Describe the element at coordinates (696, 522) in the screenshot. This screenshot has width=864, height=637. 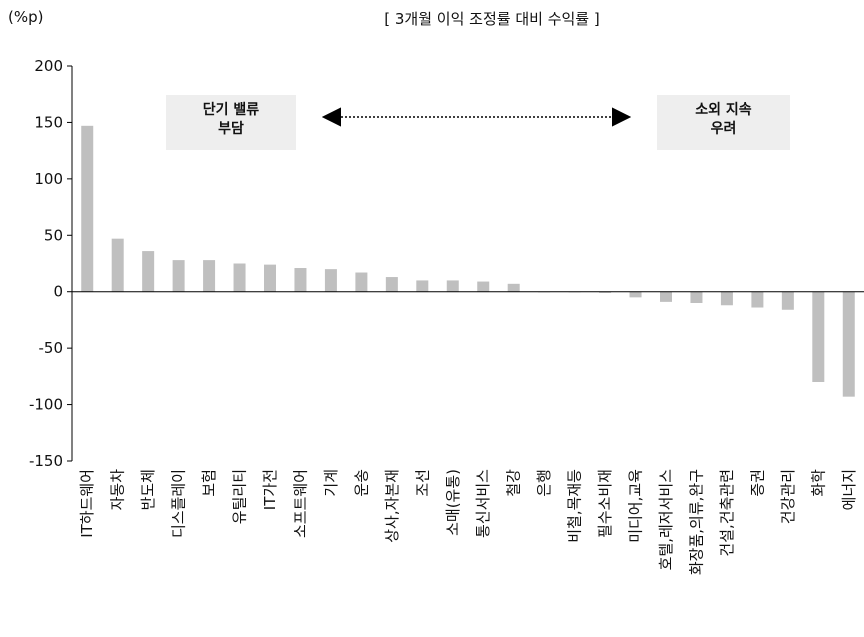
I see `x-tick-label: 화장품,의류,완구` at that location.